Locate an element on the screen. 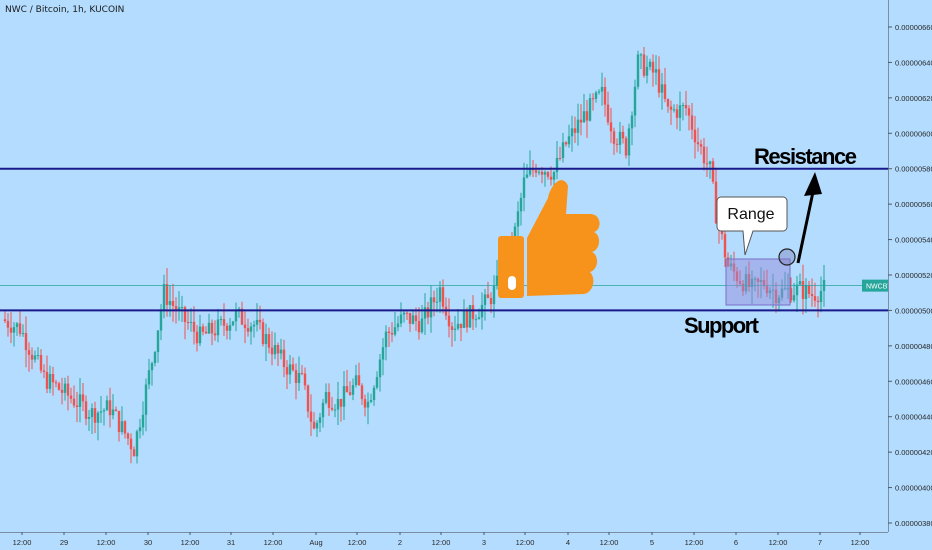 This screenshot has height=550, width=932. y-tick-label: 0.00000540 is located at coordinates (913, 240).